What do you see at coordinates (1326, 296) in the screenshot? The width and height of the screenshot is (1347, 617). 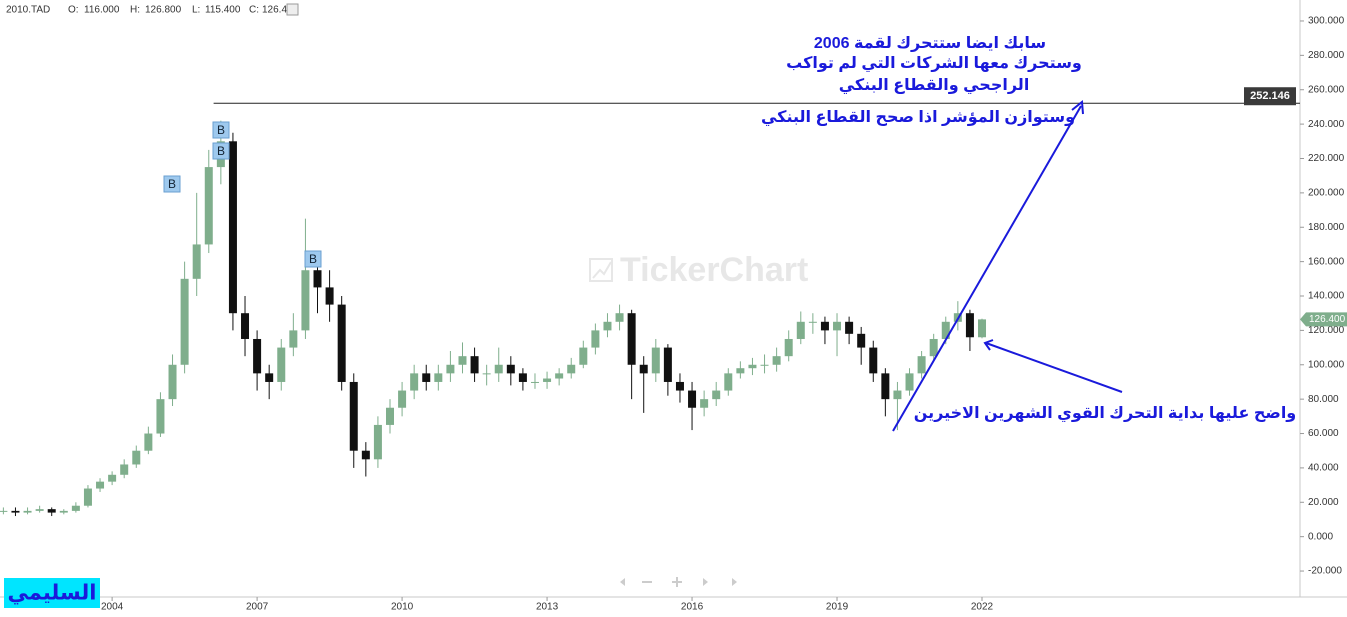 I see `y-tick-label: 140.000` at bounding box center [1326, 296].